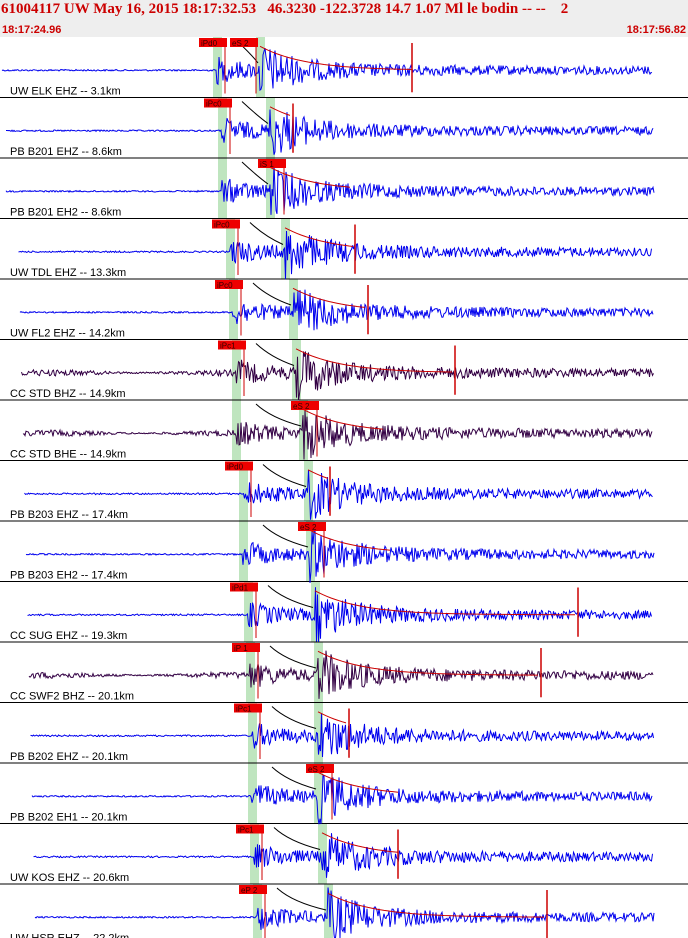  Describe the element at coordinates (65, 92) in the screenshot. I see `station-label: UW ELK EHZ -- 3.1km` at that location.